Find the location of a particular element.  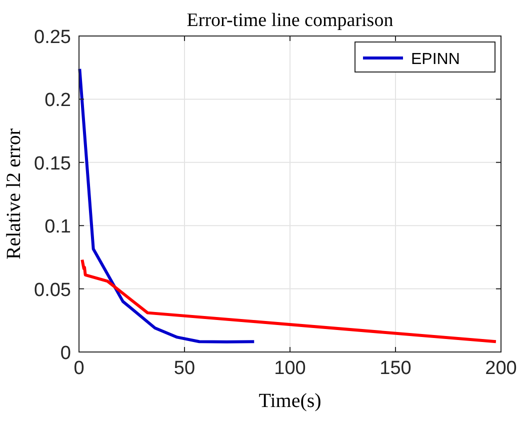

y-tick-label: 0.1 is located at coordinates (57, 227).